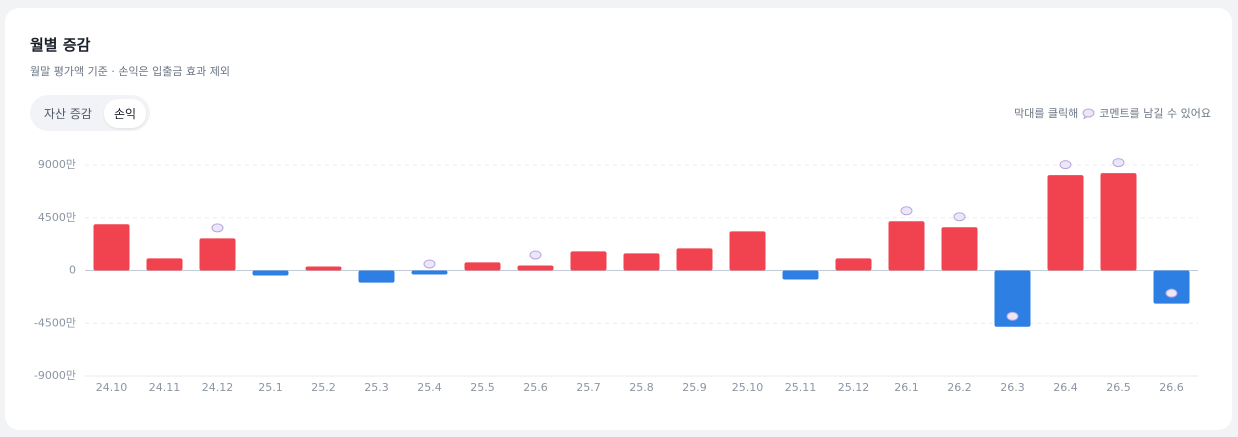 The height and width of the screenshot is (437, 1238). What do you see at coordinates (1155, 113) in the screenshot?
I see `hint-text: 코멘트를 남길 수 있어요` at bounding box center [1155, 113].